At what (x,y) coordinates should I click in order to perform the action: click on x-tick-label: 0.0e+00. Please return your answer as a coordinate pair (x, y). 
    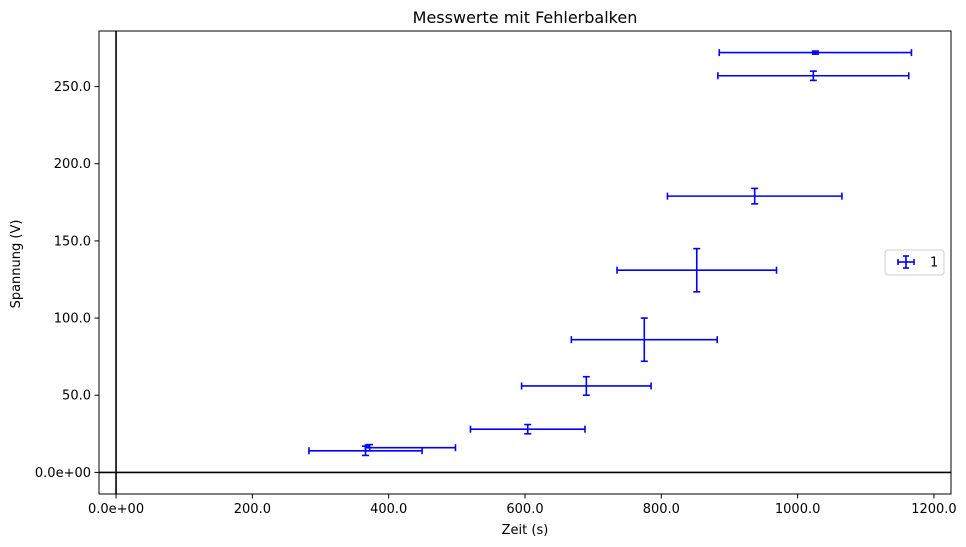
    Looking at the image, I should click on (116, 509).